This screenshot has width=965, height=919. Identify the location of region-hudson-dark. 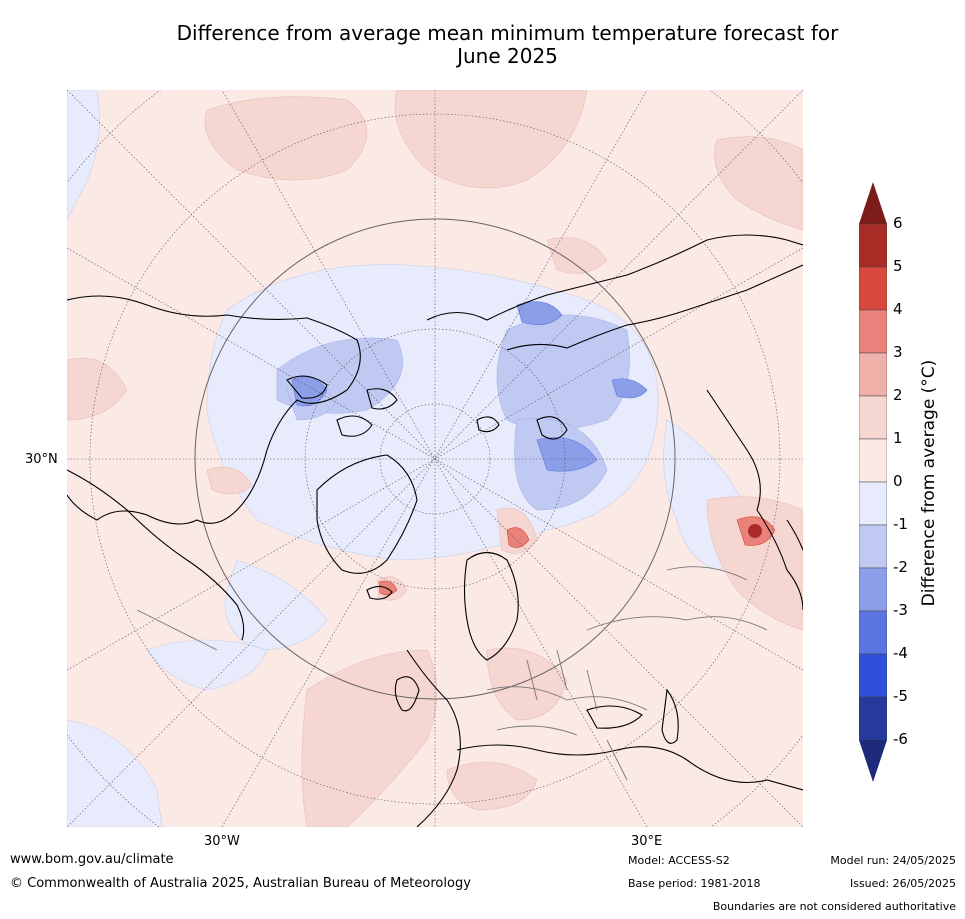
(309, 391).